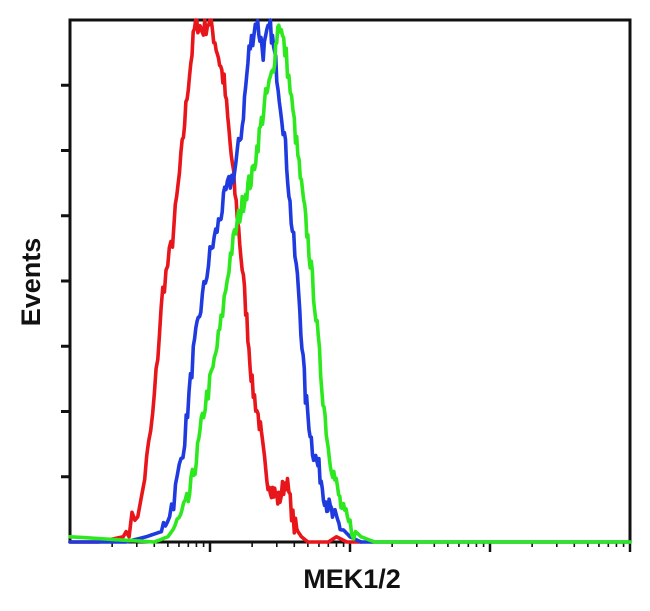 The width and height of the screenshot is (650, 611). Describe the element at coordinates (31, 282) in the screenshot. I see `y-axis-label: Events` at that location.